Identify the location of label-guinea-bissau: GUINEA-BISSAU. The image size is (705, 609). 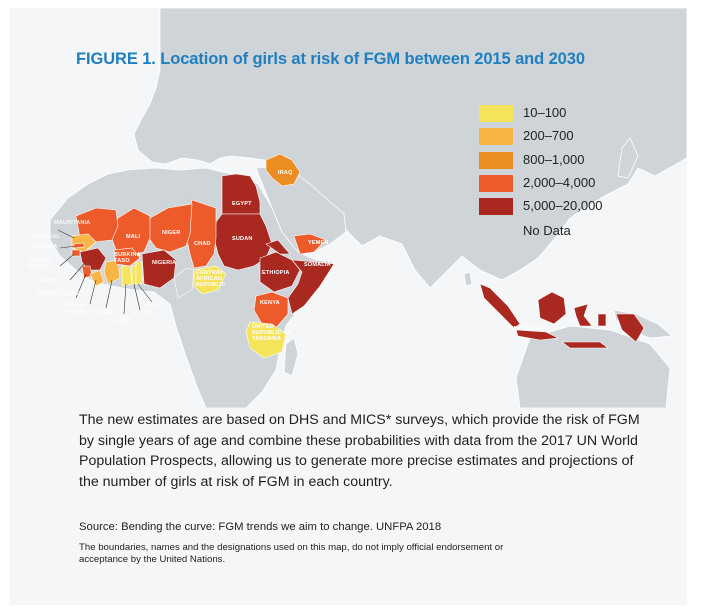
(40, 264).